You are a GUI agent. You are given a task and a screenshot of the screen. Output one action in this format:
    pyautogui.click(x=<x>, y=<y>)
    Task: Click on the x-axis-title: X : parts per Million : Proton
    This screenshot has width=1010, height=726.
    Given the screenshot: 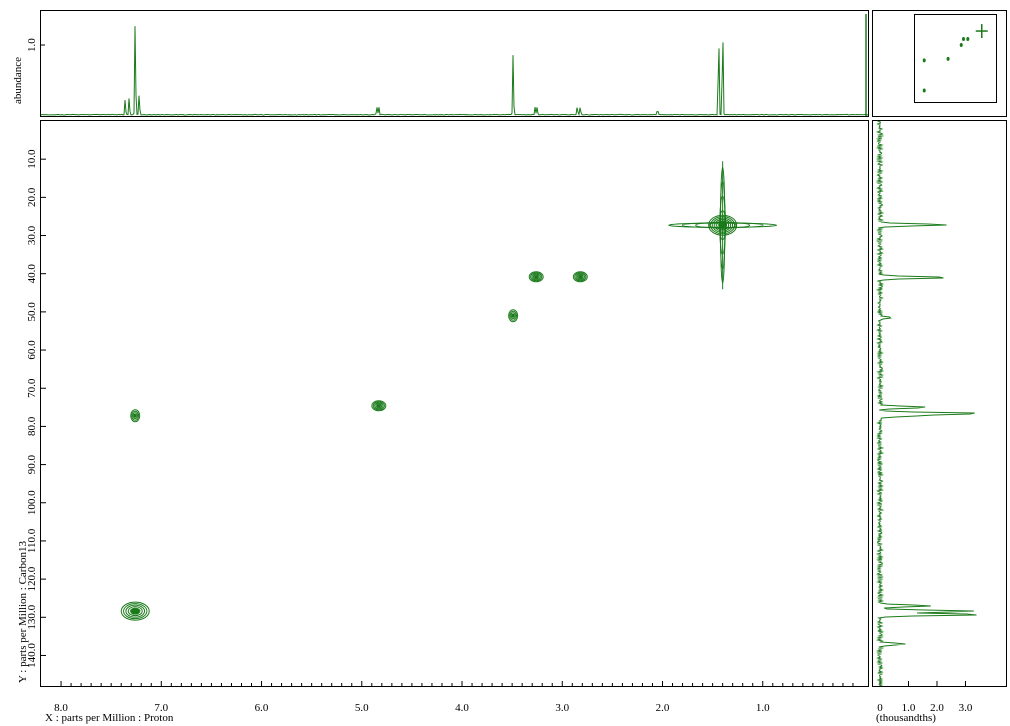 What is the action you would take?
    pyautogui.click(x=109, y=718)
    